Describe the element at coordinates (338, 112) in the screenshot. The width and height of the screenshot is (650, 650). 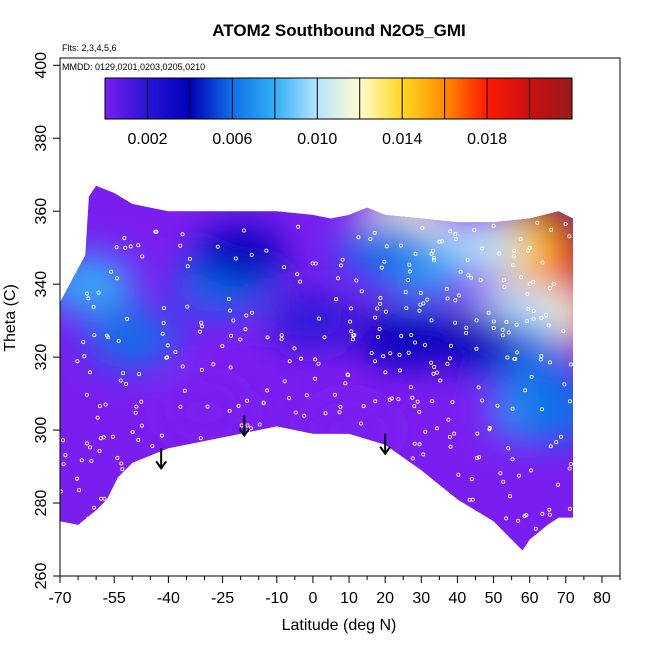
I see `colorbar: 0.002 0.006 0.010 0.014 0.018` at that location.